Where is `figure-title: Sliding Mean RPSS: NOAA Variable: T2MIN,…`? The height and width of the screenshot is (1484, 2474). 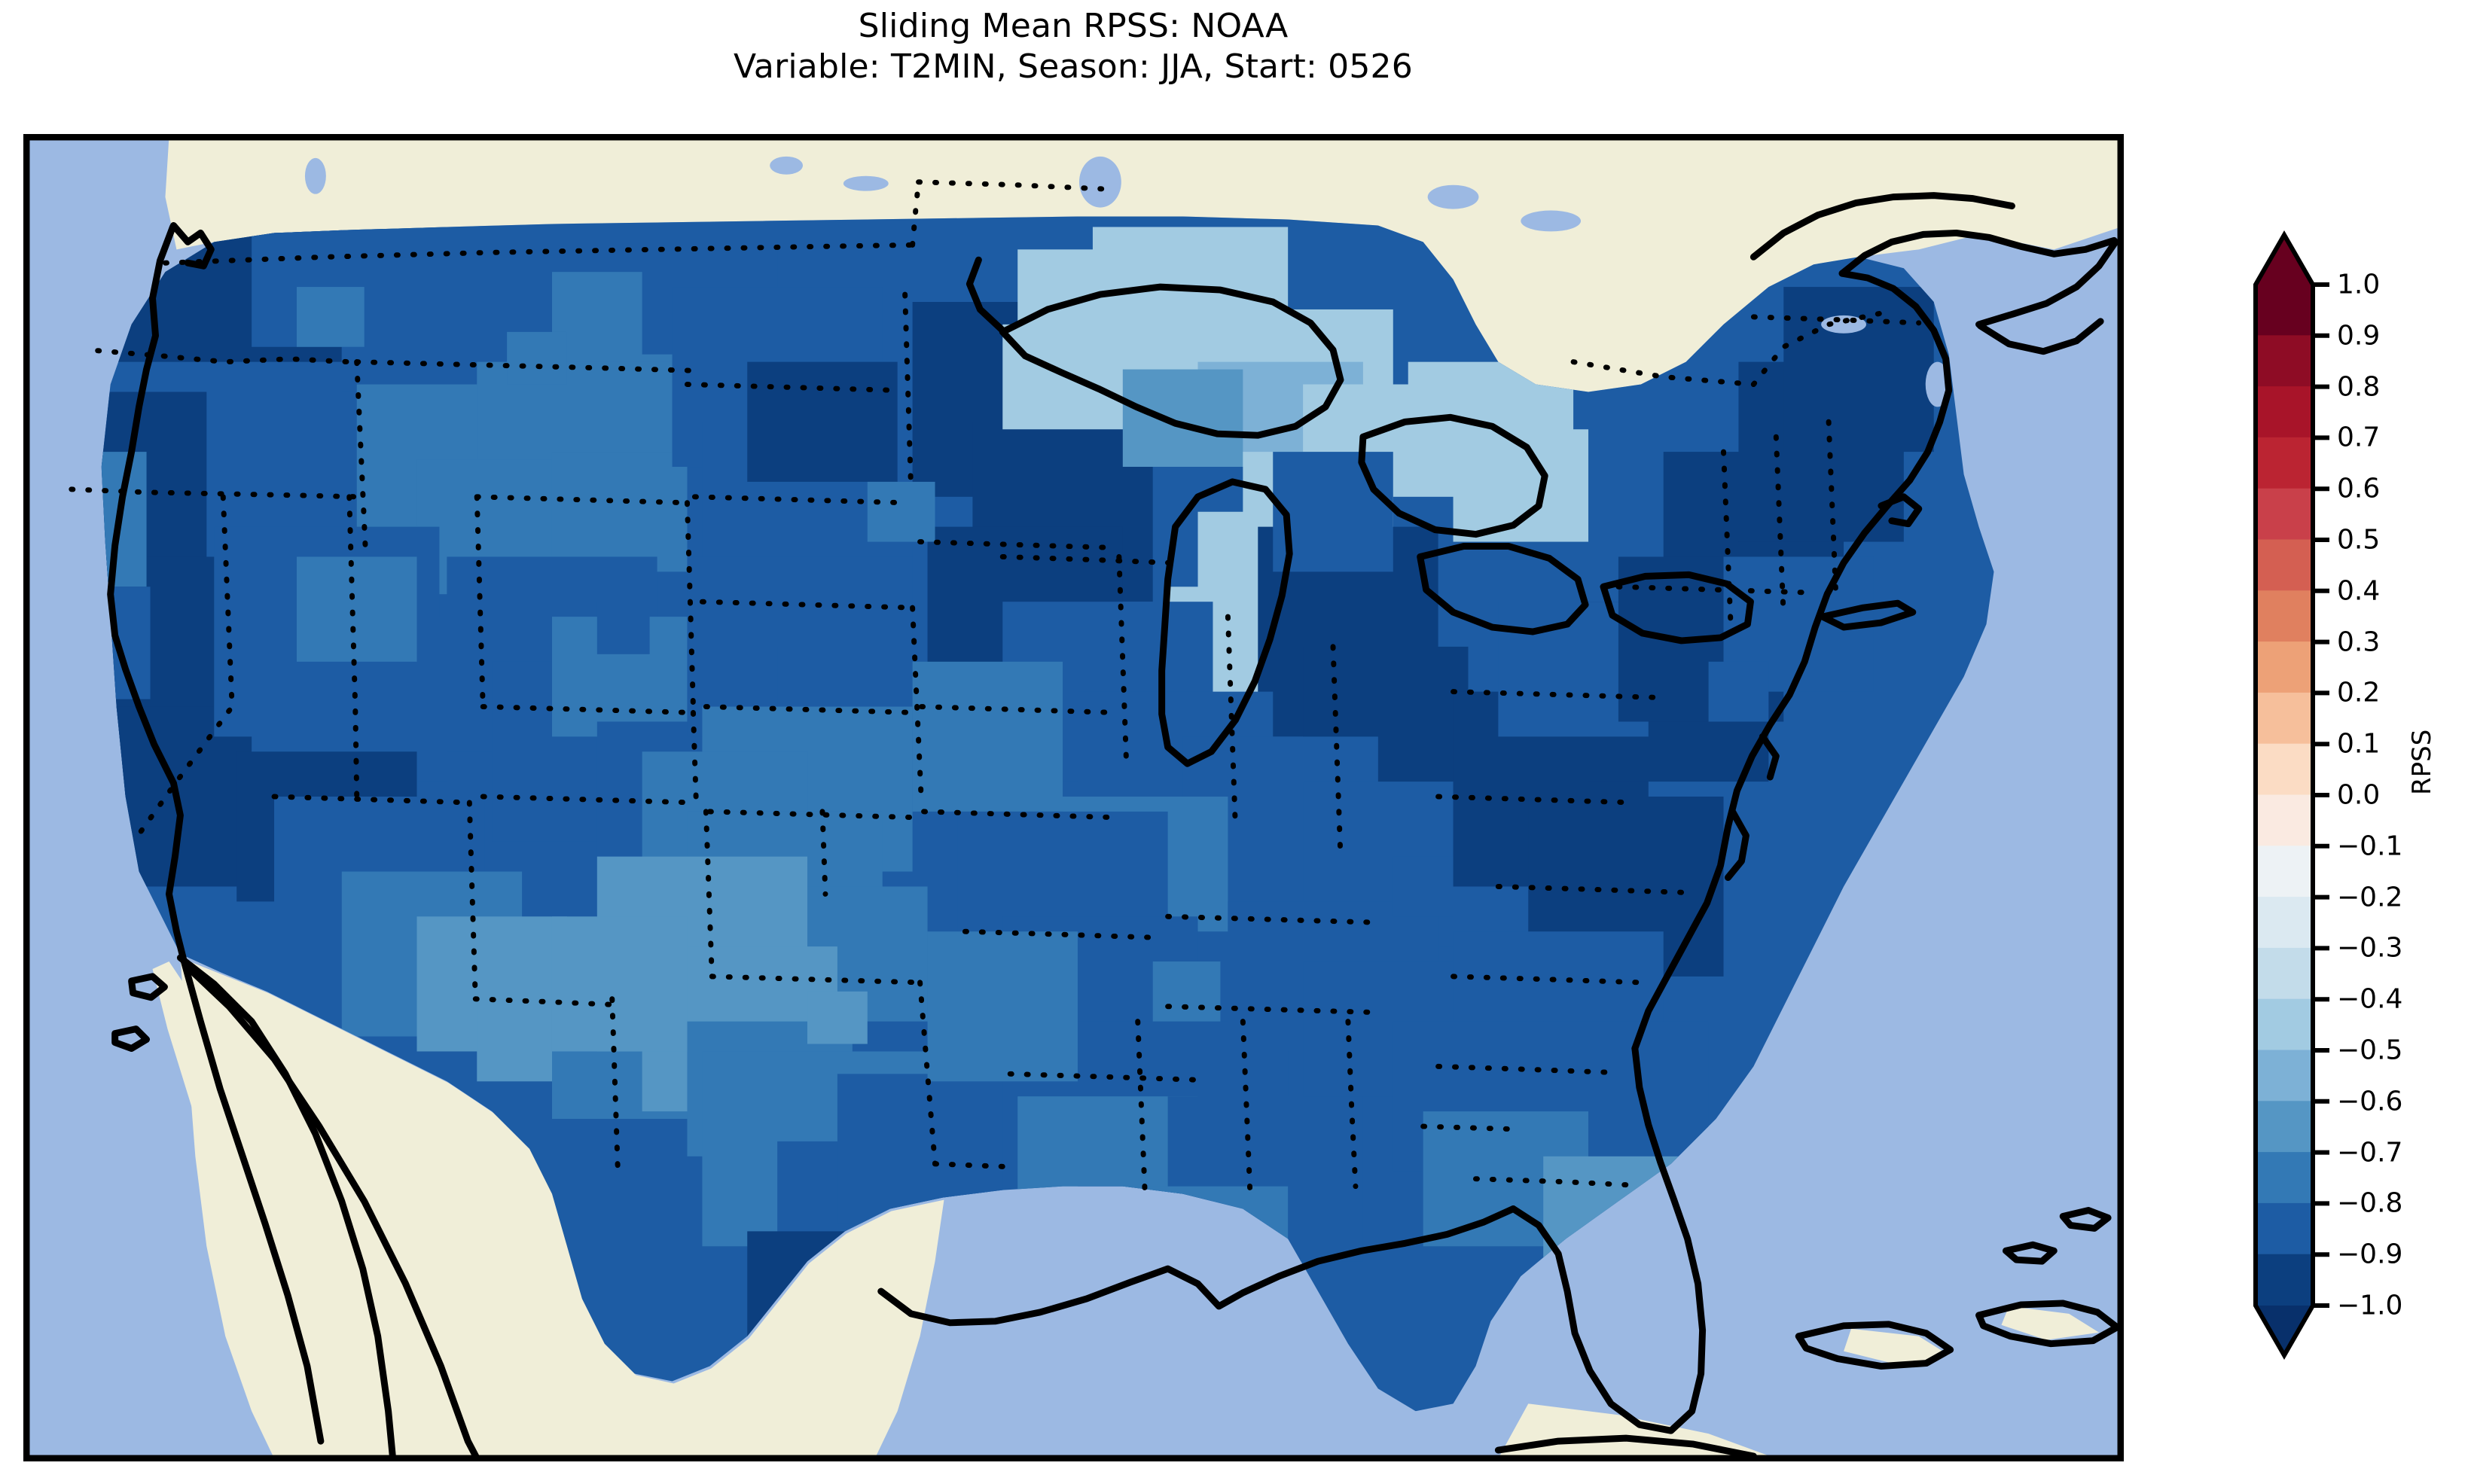 figure-title: Sliding Mean RPSS: NOAA Variable: T2MIN,… is located at coordinates (1073, 46).